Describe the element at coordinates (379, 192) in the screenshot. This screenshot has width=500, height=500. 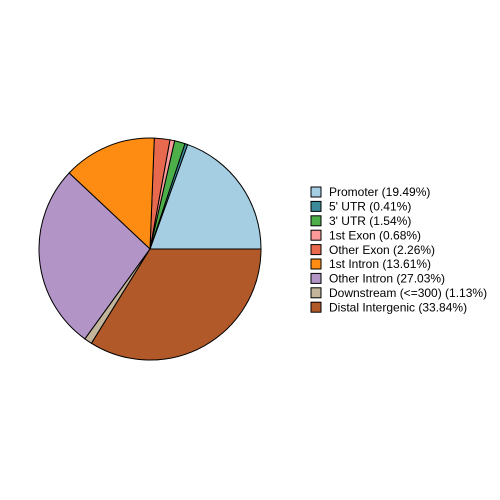
I see `legend-label: Promoter (19.49%)` at that location.